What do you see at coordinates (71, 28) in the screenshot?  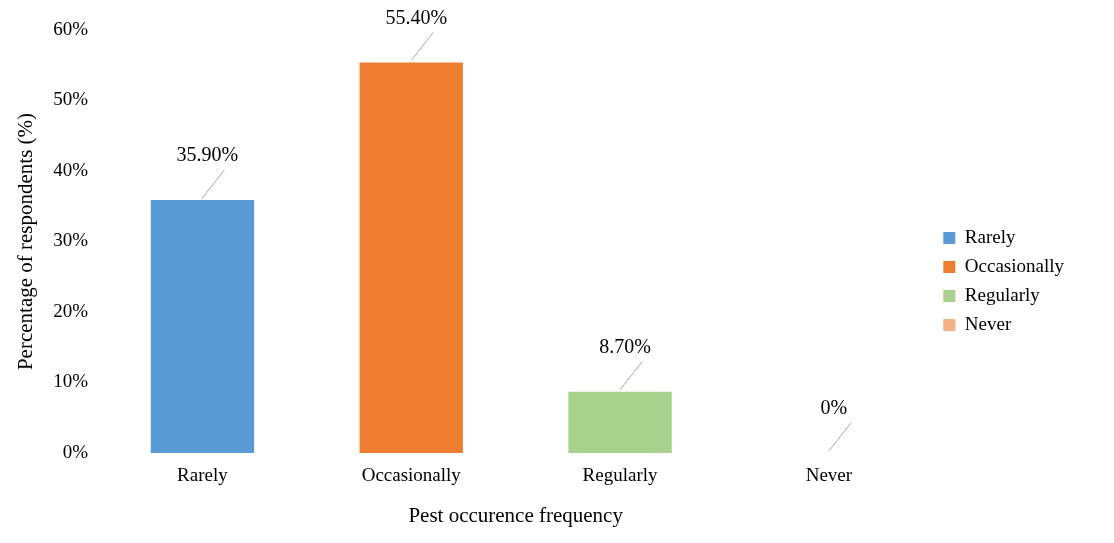 I see `y-tick-label: 60%` at bounding box center [71, 28].